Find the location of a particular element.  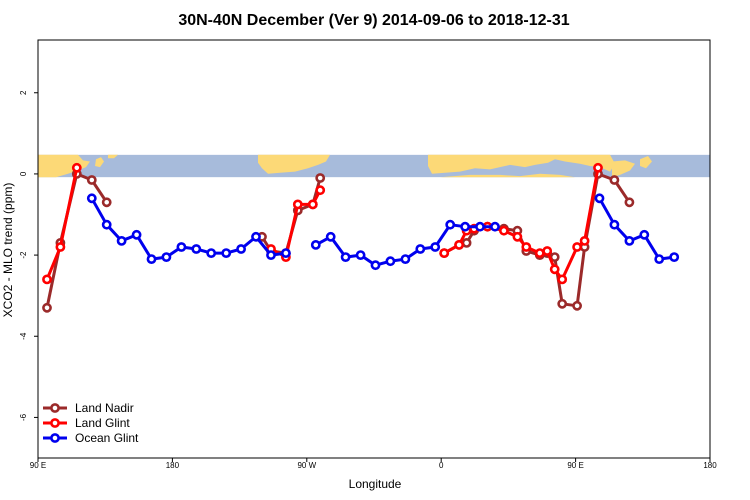

y-axis-label: XCO2 - MLO trend (ppm) is located at coordinates (8, 250).